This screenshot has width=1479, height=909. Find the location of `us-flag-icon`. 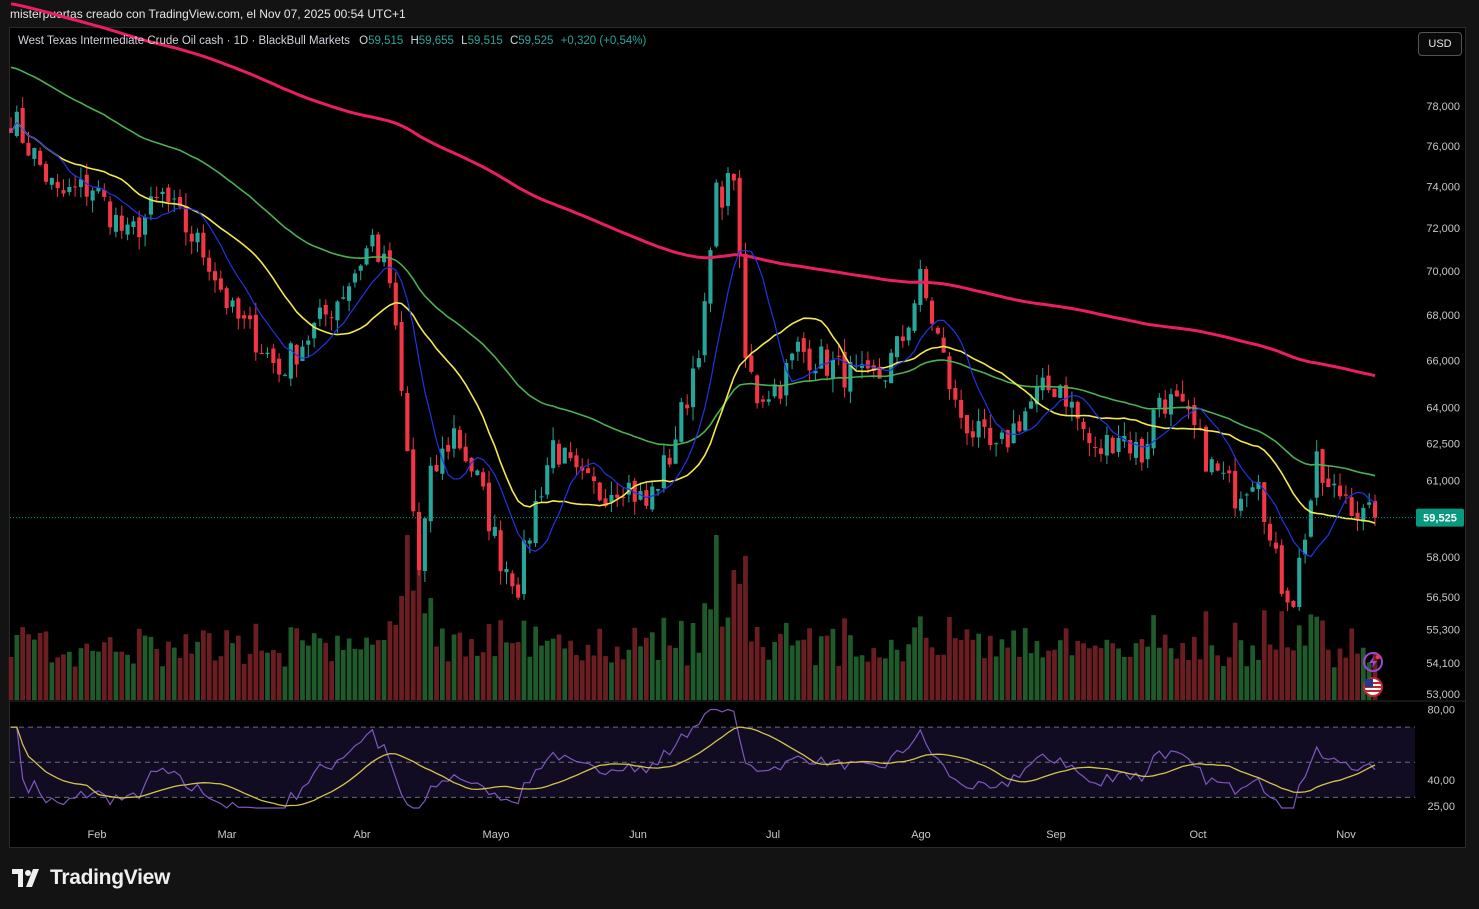

us-flag-icon is located at coordinates (1373, 687).